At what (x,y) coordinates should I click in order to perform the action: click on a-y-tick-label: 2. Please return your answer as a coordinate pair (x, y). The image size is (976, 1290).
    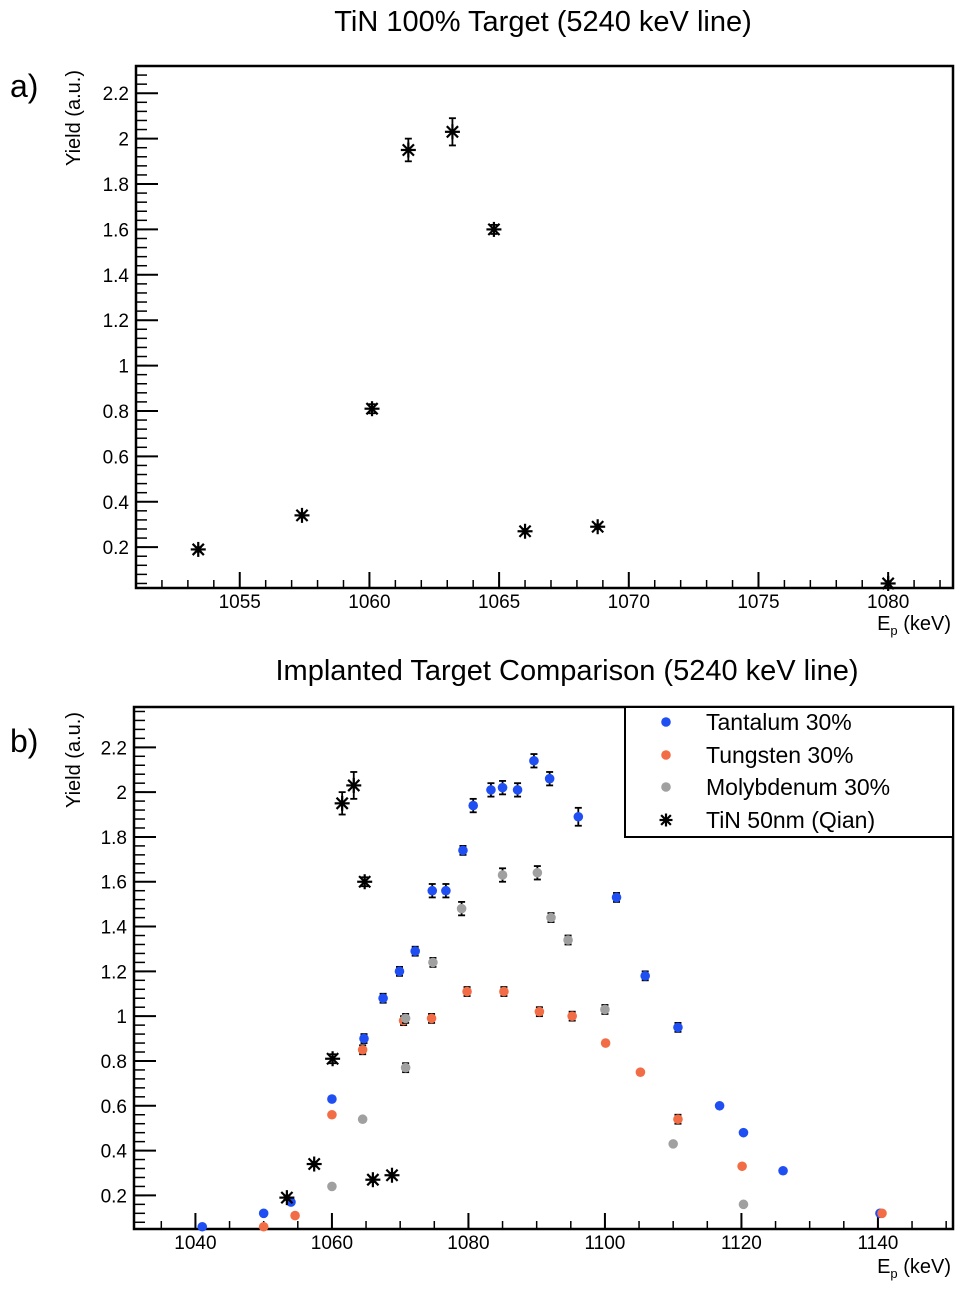
    Looking at the image, I should click on (123, 140).